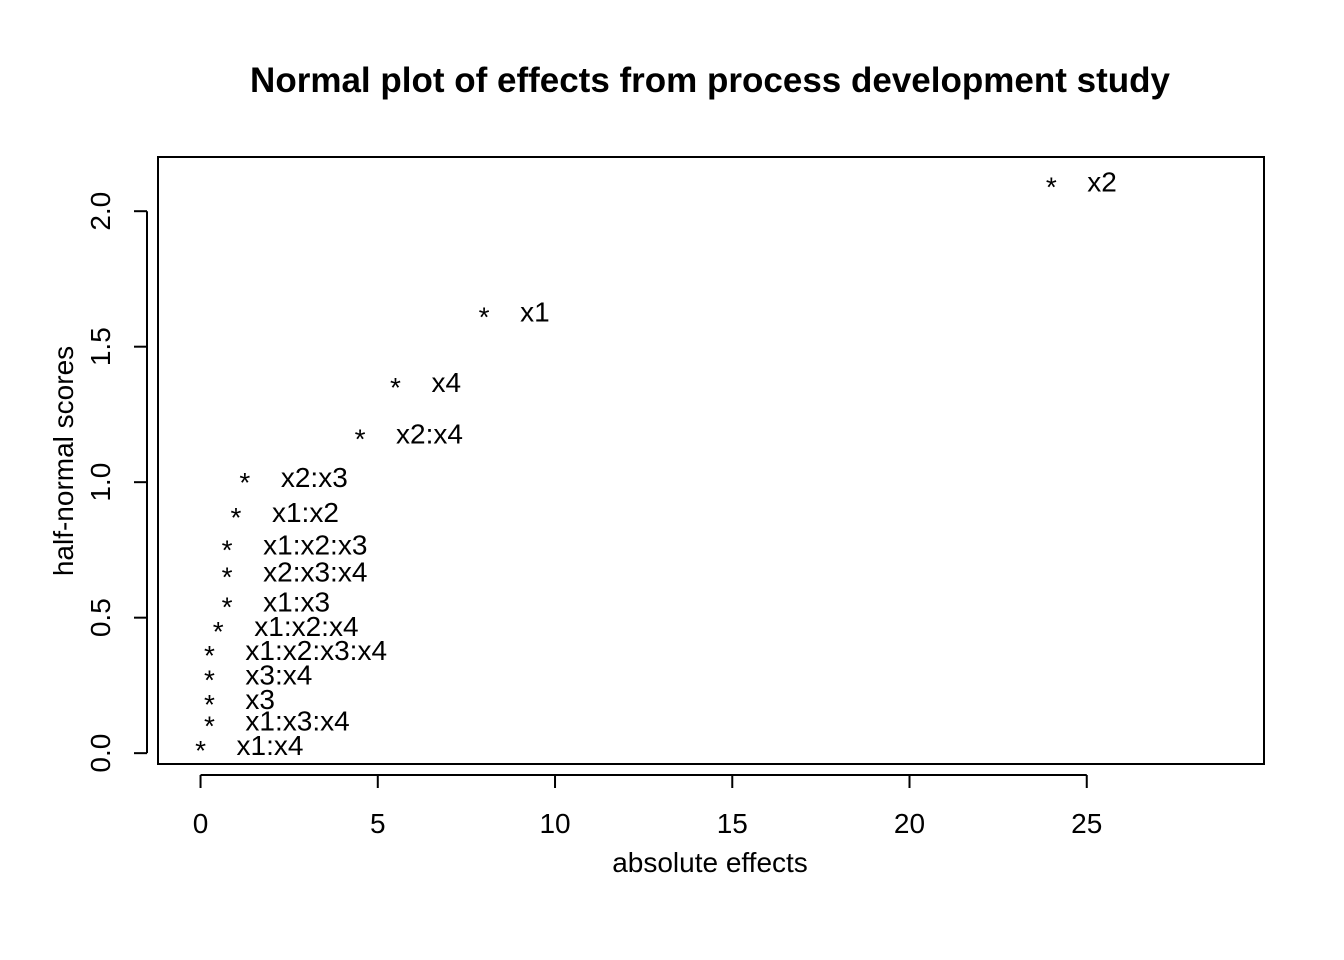  Describe the element at coordinates (314, 477) in the screenshot. I see `point-label: x2:x3` at that location.